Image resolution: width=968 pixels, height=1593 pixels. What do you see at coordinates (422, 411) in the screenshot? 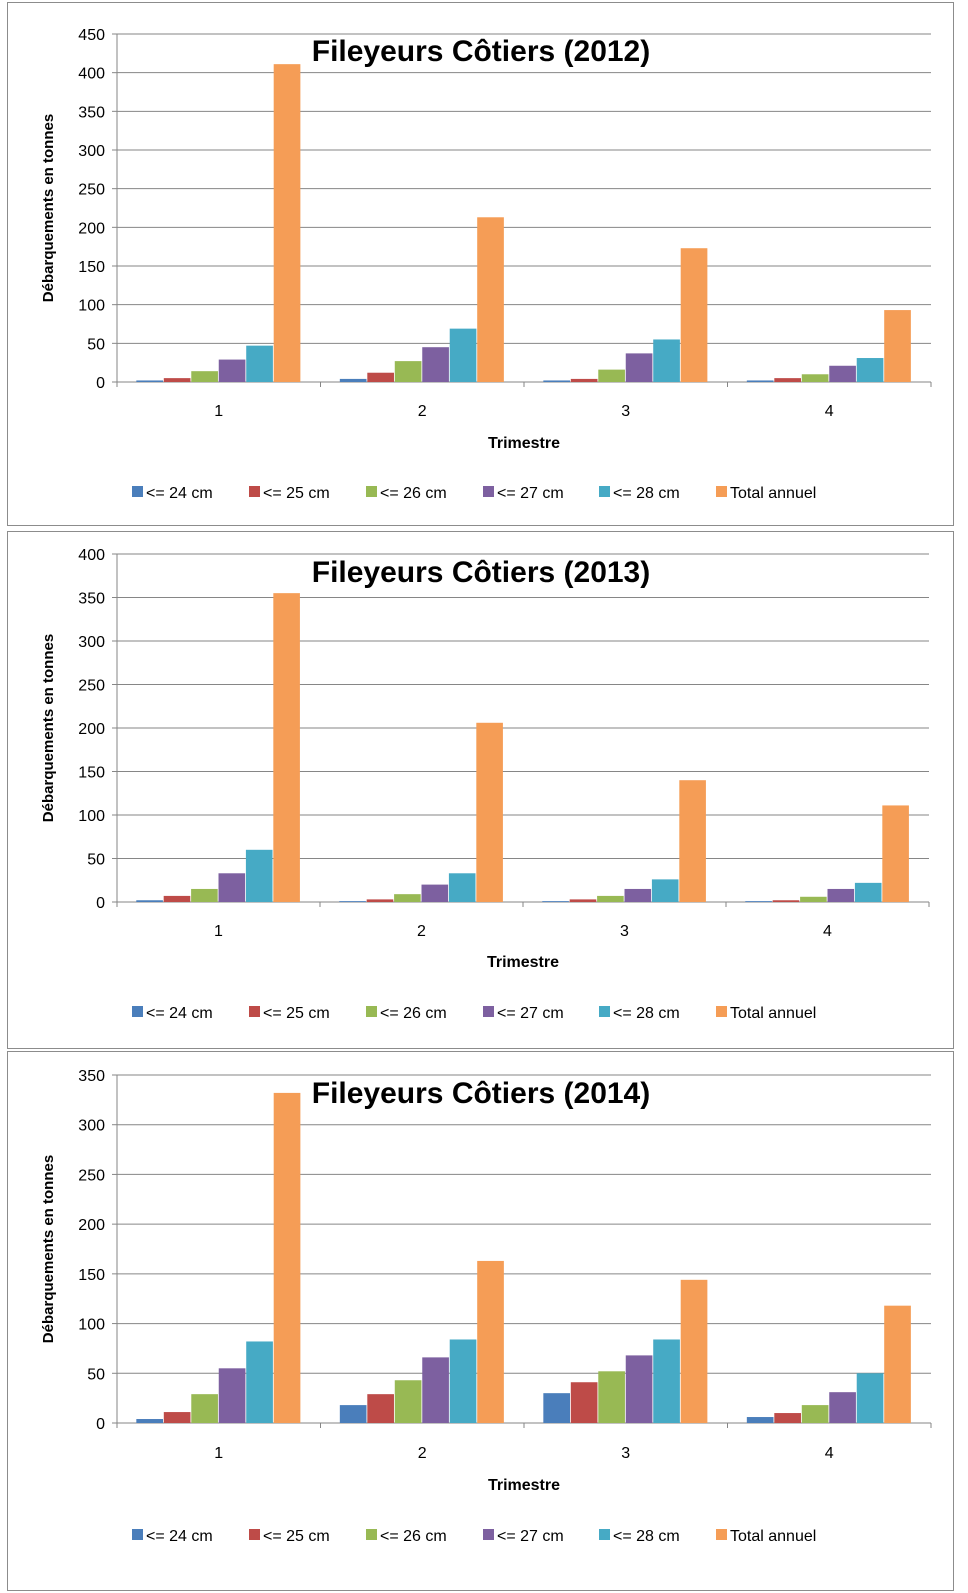
I see `x-tick-label: 2` at bounding box center [422, 411].